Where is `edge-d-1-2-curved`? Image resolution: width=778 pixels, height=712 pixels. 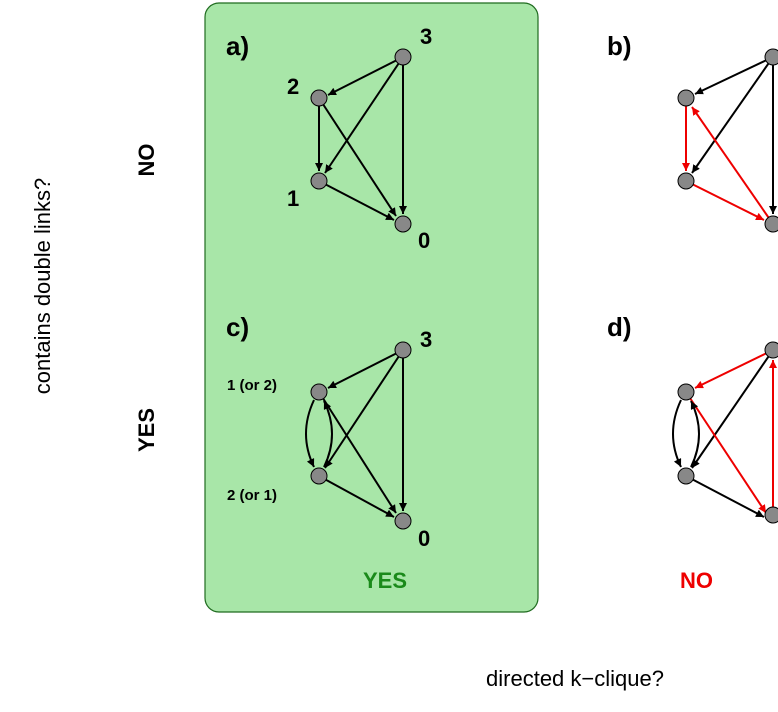
edge-d-1-2-curved is located at coordinates (695, 434).